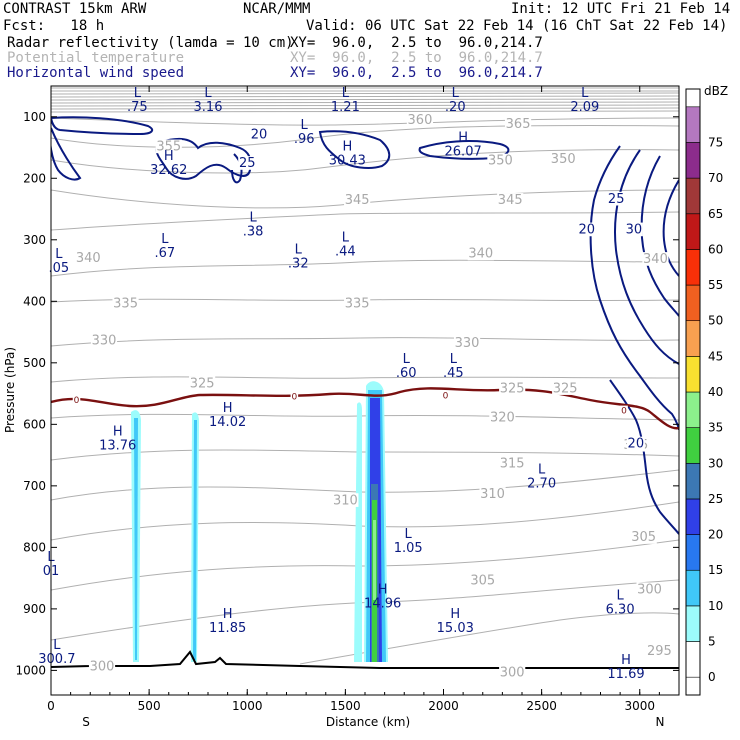  I want to click on colorbar-tick-label: 30, so click(715, 463).